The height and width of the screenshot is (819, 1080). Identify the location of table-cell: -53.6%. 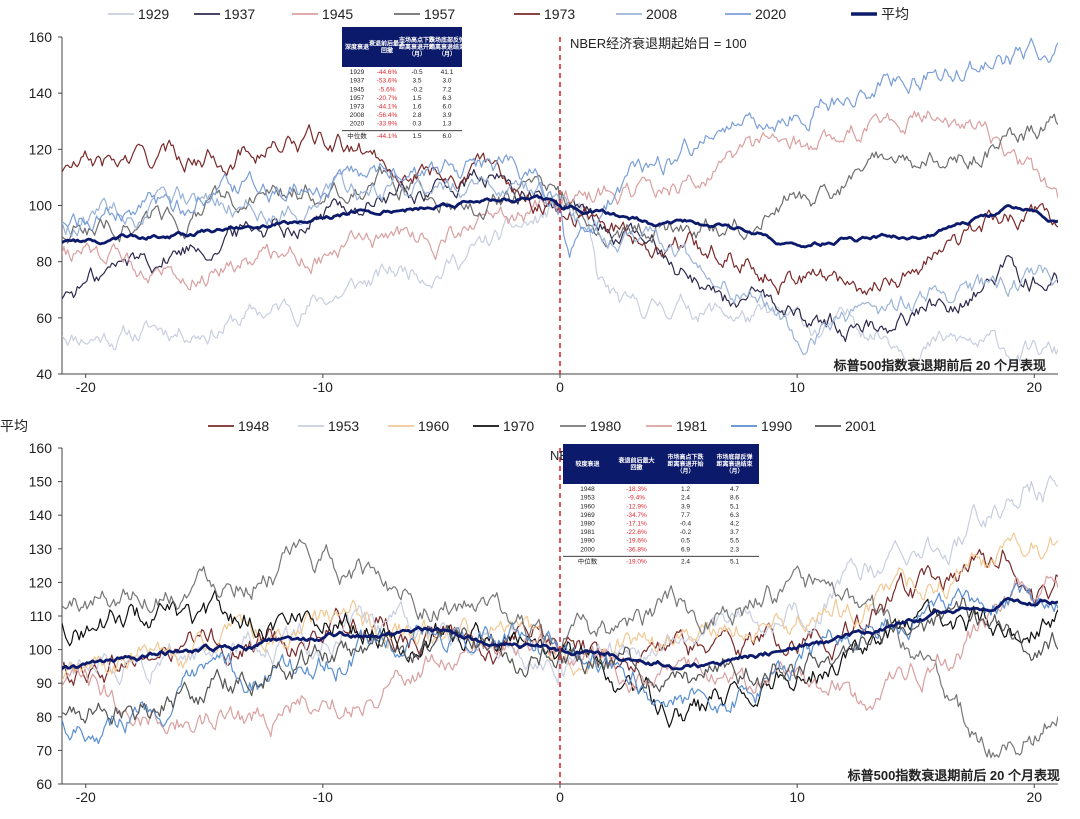
(387, 81).